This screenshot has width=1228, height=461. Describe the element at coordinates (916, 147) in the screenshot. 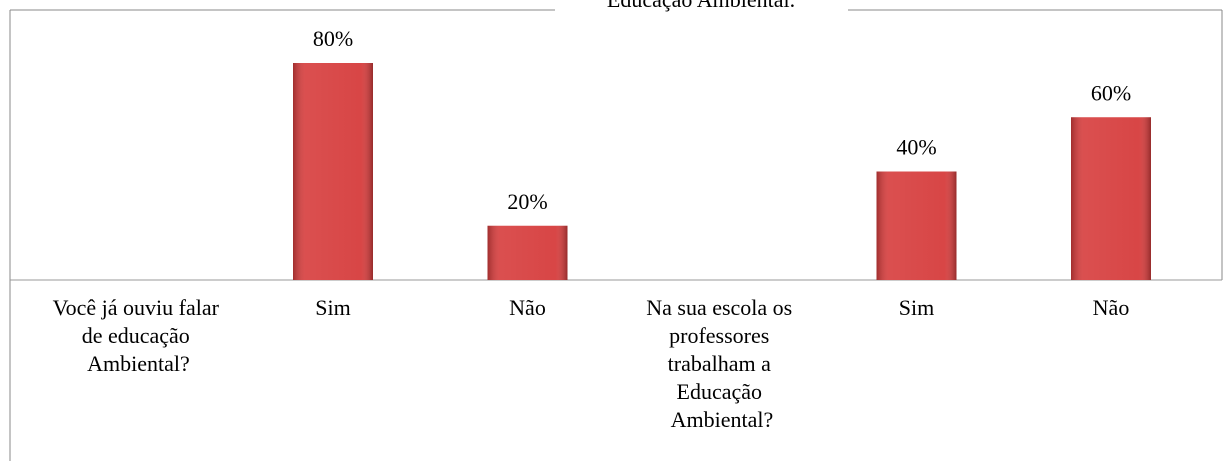

I see `data-label: 40%` at that location.